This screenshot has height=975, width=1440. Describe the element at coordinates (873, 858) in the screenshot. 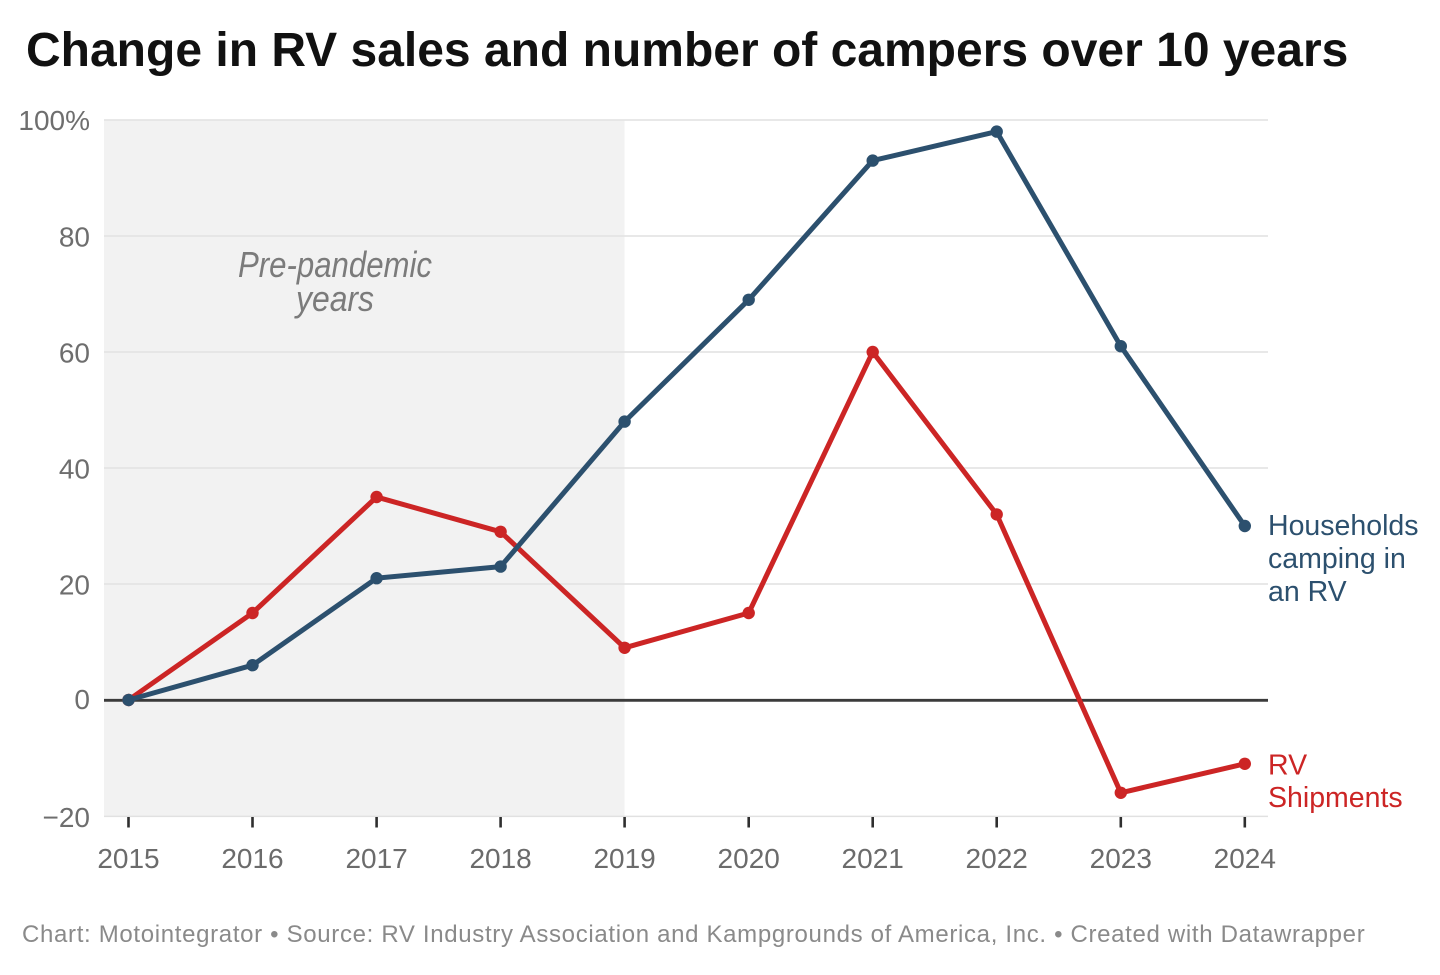

I see `svg-text: 2021` at that location.